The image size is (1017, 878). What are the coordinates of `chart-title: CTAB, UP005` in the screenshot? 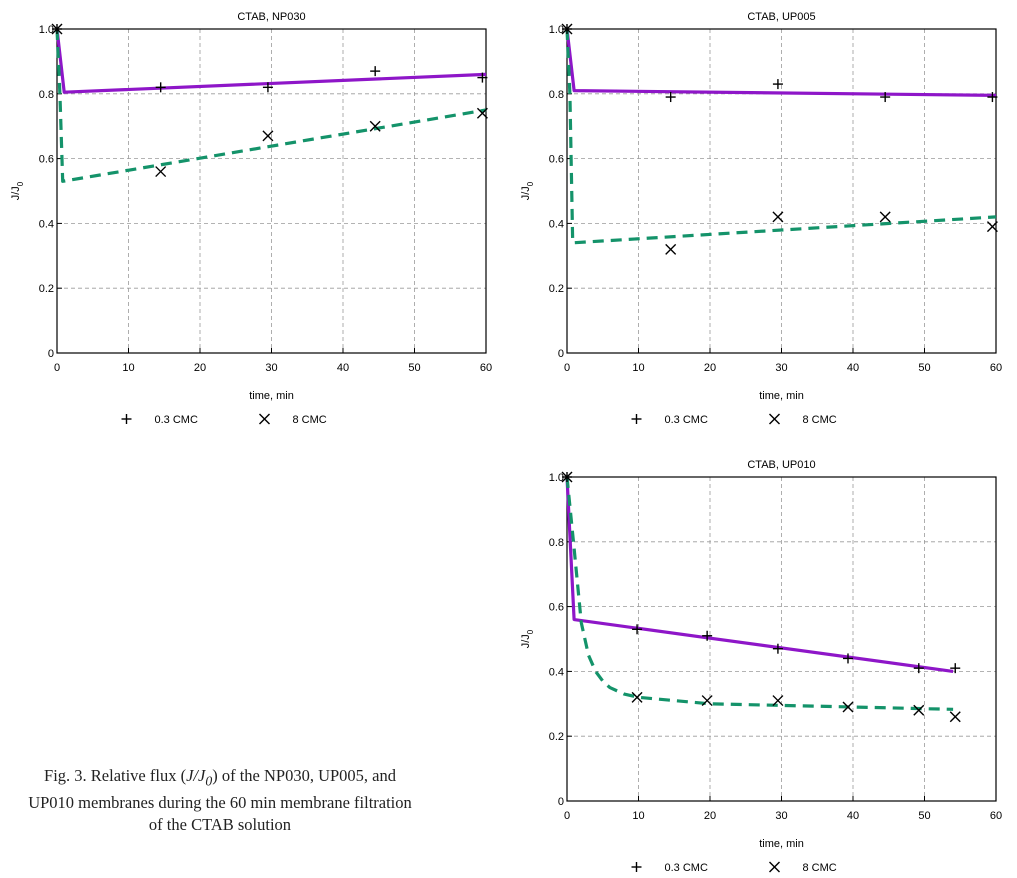 It's located at (781, 17).